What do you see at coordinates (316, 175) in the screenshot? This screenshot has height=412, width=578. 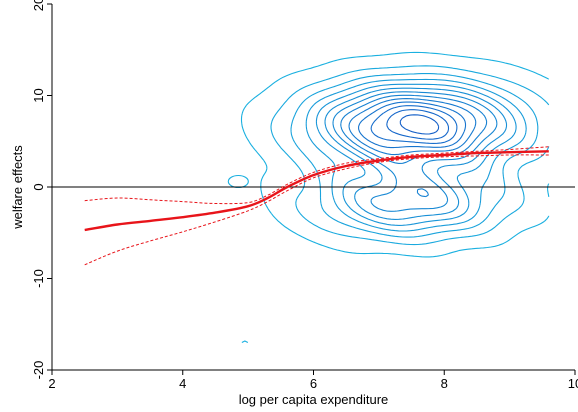 I see `series-ci-upper-line` at bounding box center [316, 175].